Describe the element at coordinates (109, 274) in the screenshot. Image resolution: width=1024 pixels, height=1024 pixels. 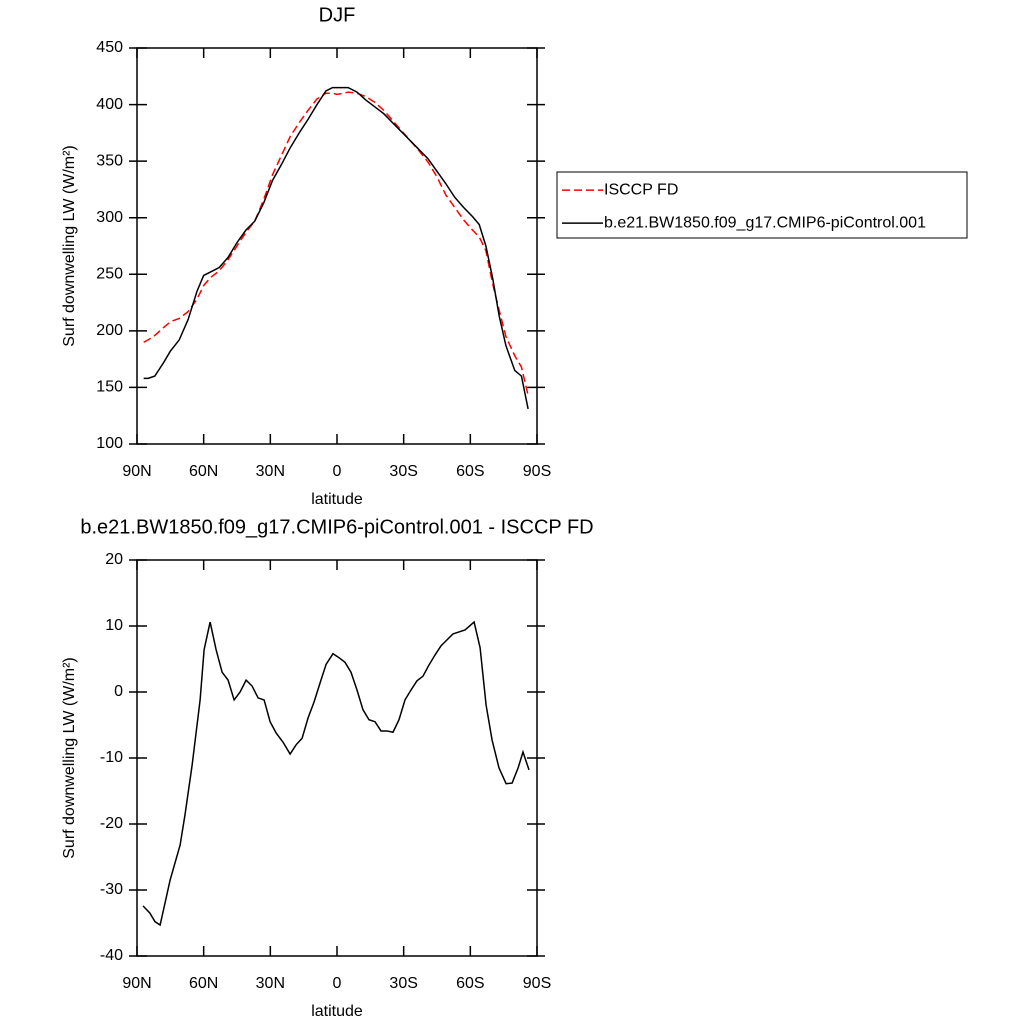
I see `y-tick-label: 250` at that location.